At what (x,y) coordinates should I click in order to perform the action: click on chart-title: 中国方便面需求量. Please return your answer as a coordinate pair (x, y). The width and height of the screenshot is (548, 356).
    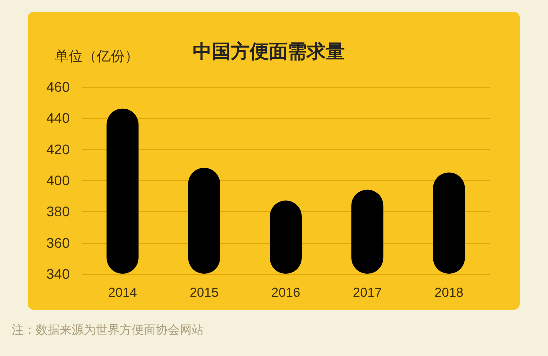
    Looking at the image, I should click on (269, 52).